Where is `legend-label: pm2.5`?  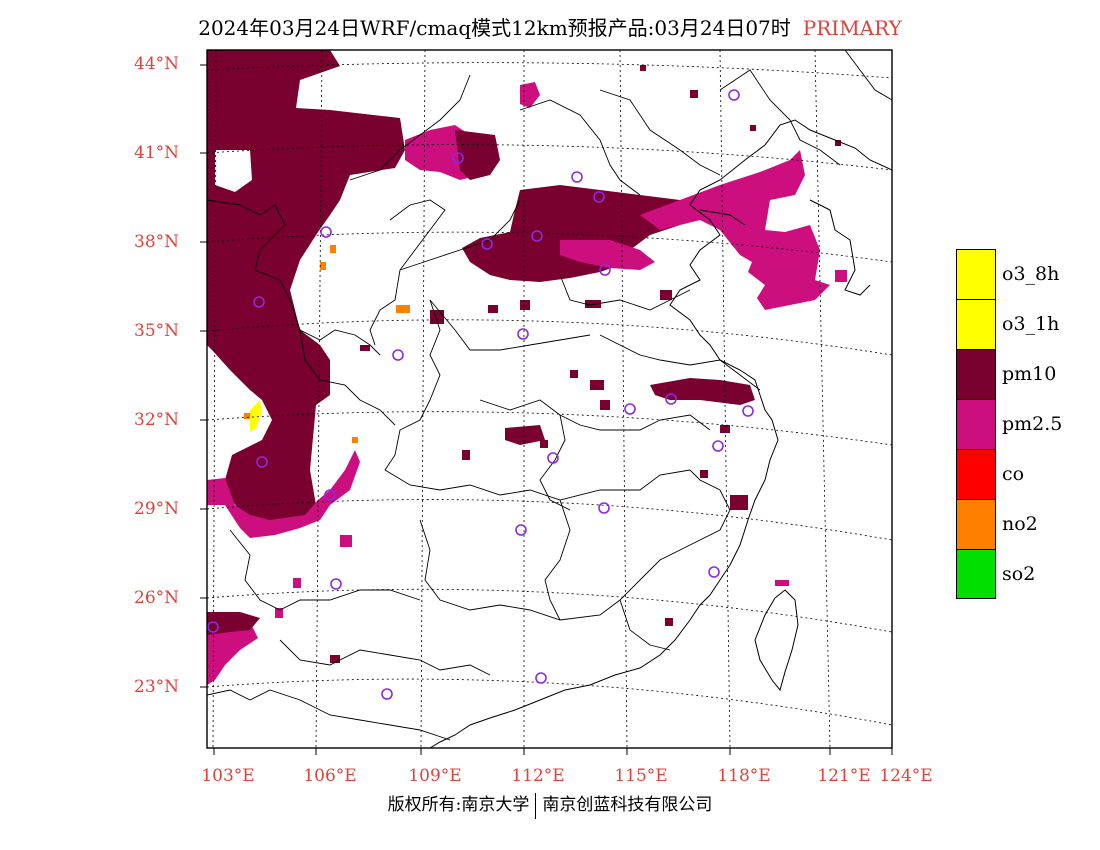
legend-label: pm2.5 is located at coordinates (1032, 424).